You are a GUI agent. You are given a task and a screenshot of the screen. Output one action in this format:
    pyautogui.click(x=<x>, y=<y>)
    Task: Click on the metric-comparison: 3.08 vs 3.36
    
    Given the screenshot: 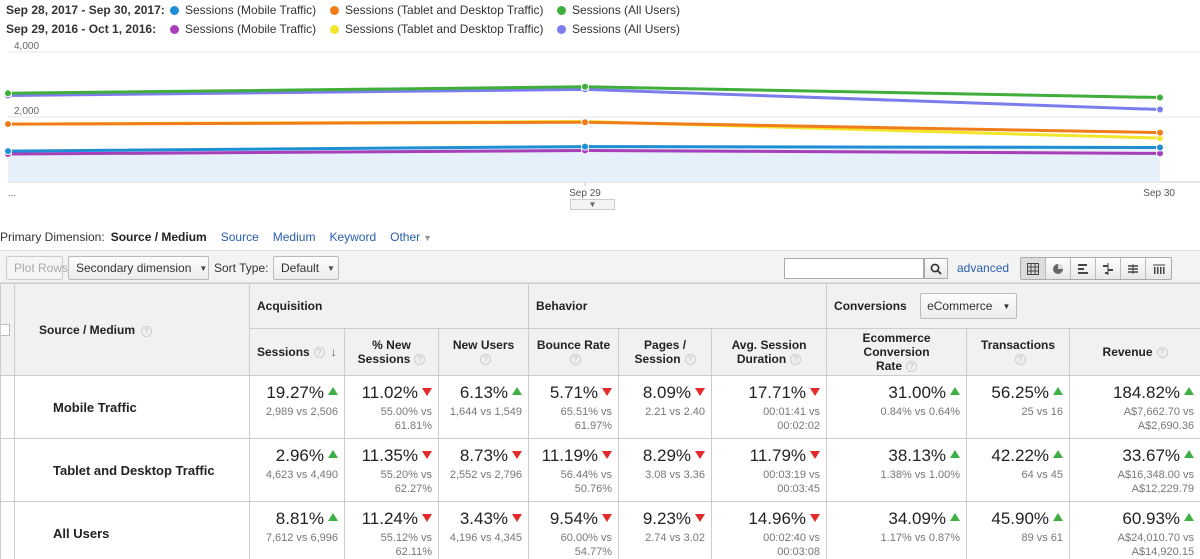 What is the action you would take?
    pyautogui.click(x=675, y=475)
    